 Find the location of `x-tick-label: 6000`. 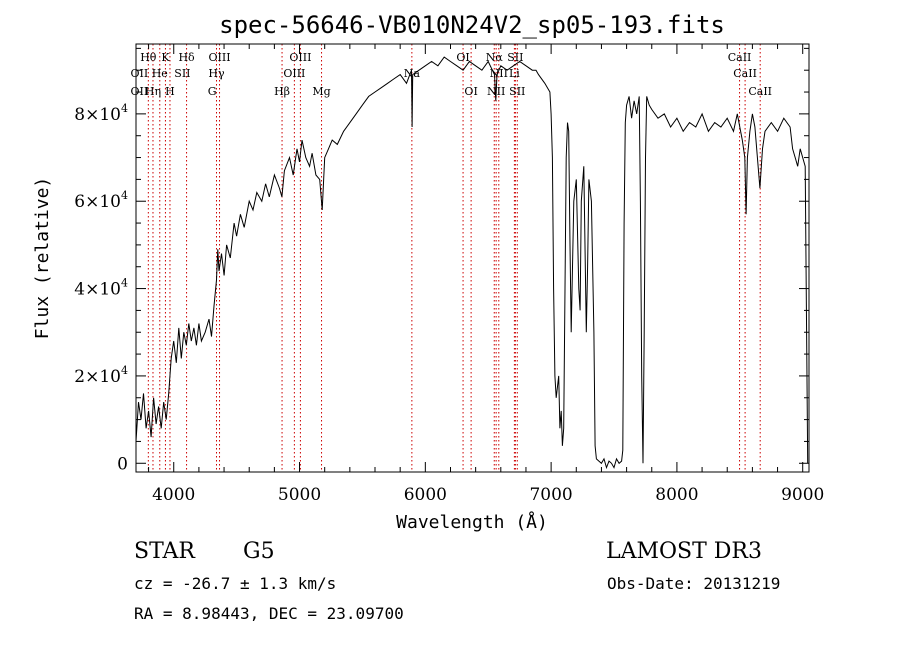

x-tick-label: 6000 is located at coordinates (425, 495).